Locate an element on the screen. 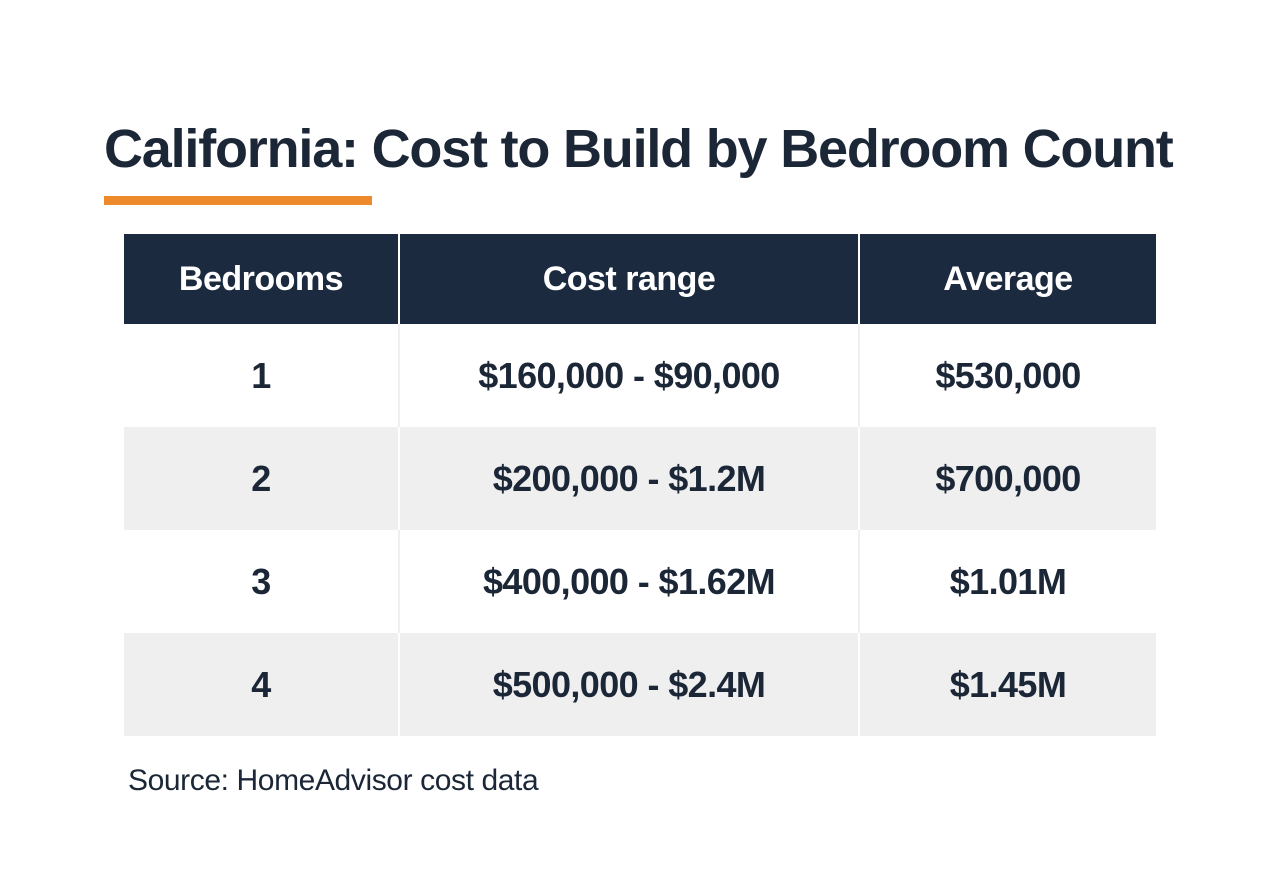 Image resolution: width=1280 pixels, height=896 pixels. cell-cost-range: $500,000 - $2.4M is located at coordinates (629, 684).